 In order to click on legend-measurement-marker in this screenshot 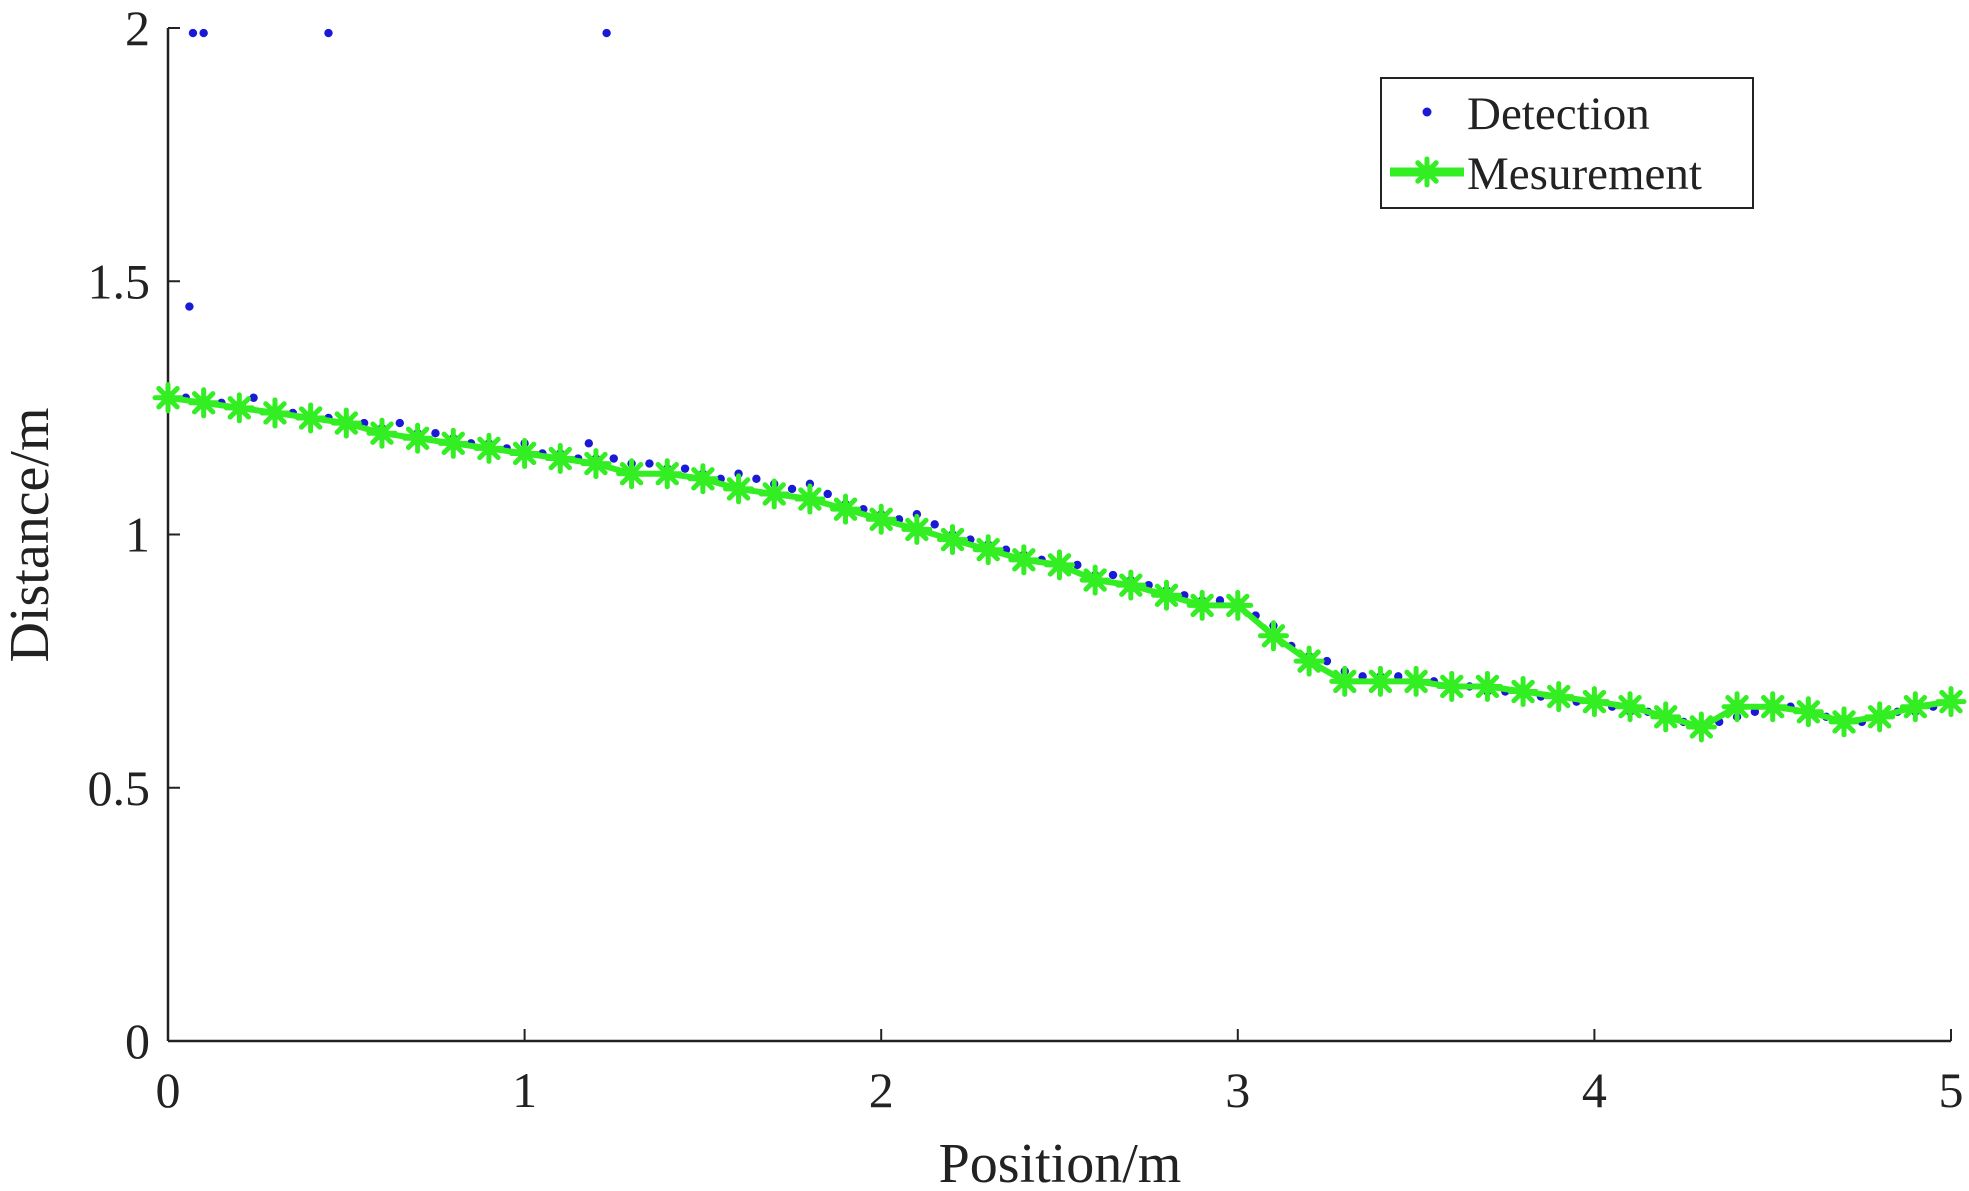, I will do `click(1427, 172)`.